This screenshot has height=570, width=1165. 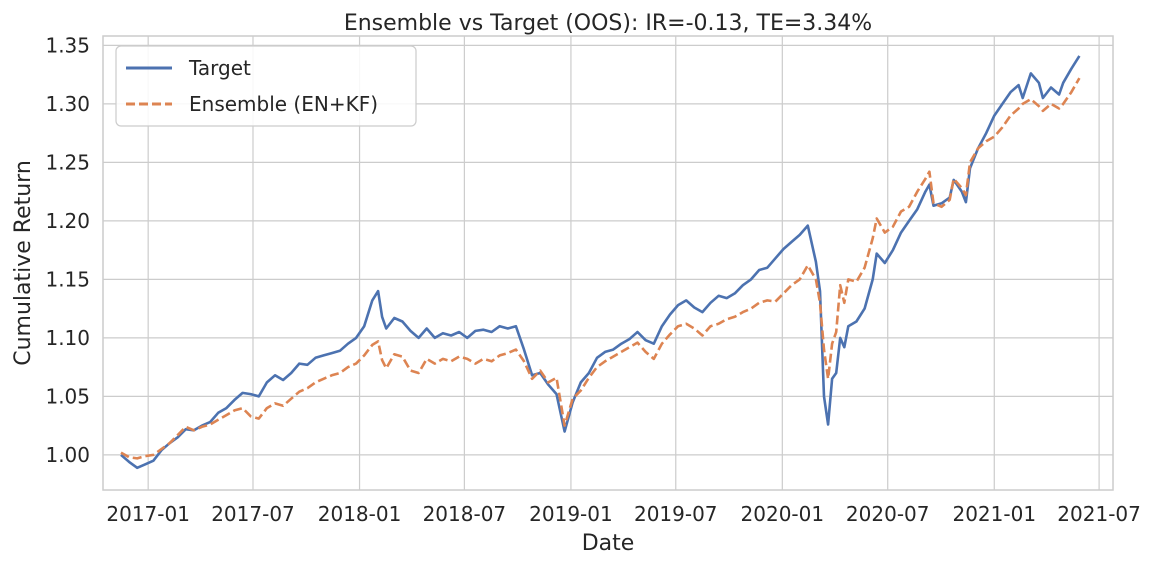 I want to click on x-tick-label: 2019-01, so click(x=571, y=514).